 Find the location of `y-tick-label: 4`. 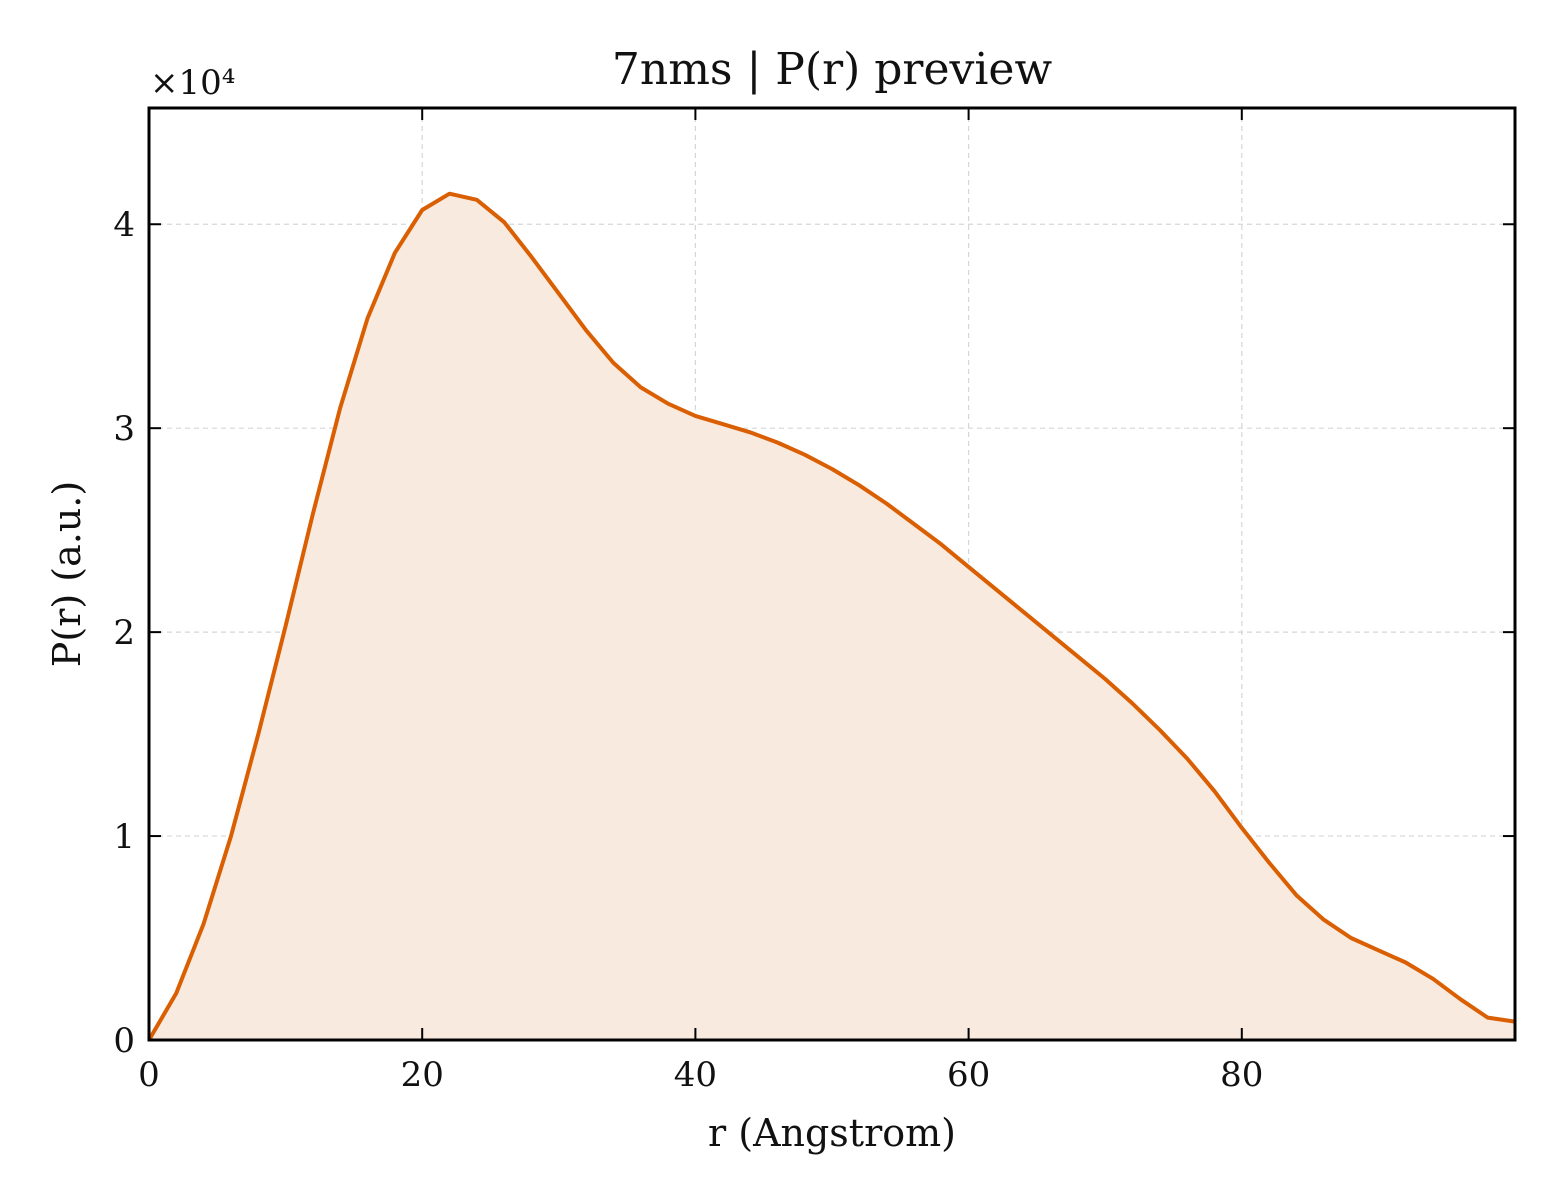

y-tick-label: 4 is located at coordinates (124, 225).